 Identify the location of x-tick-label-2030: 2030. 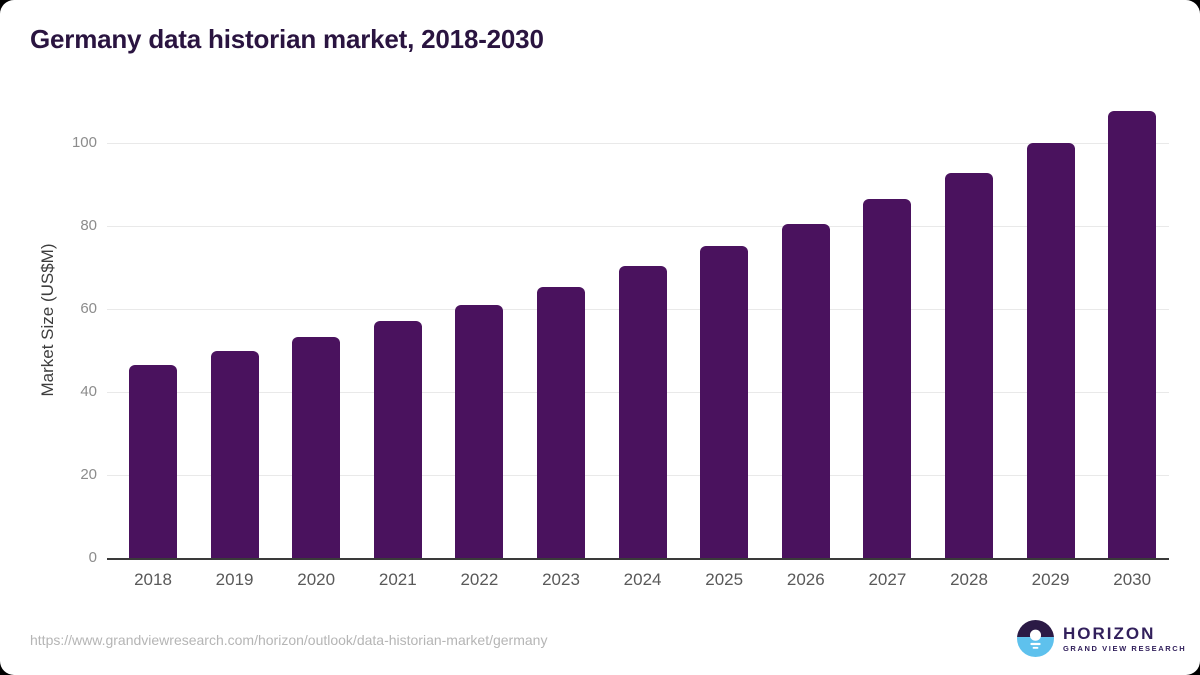
(1132, 579).